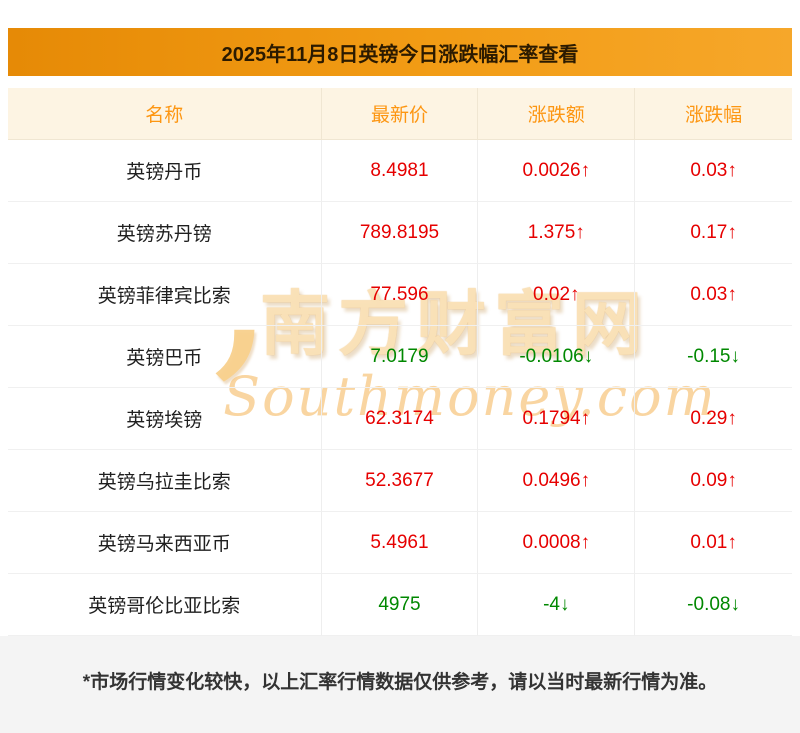 The image size is (800, 733). I want to click on header-change-percent: 涨跌幅, so click(713, 114).